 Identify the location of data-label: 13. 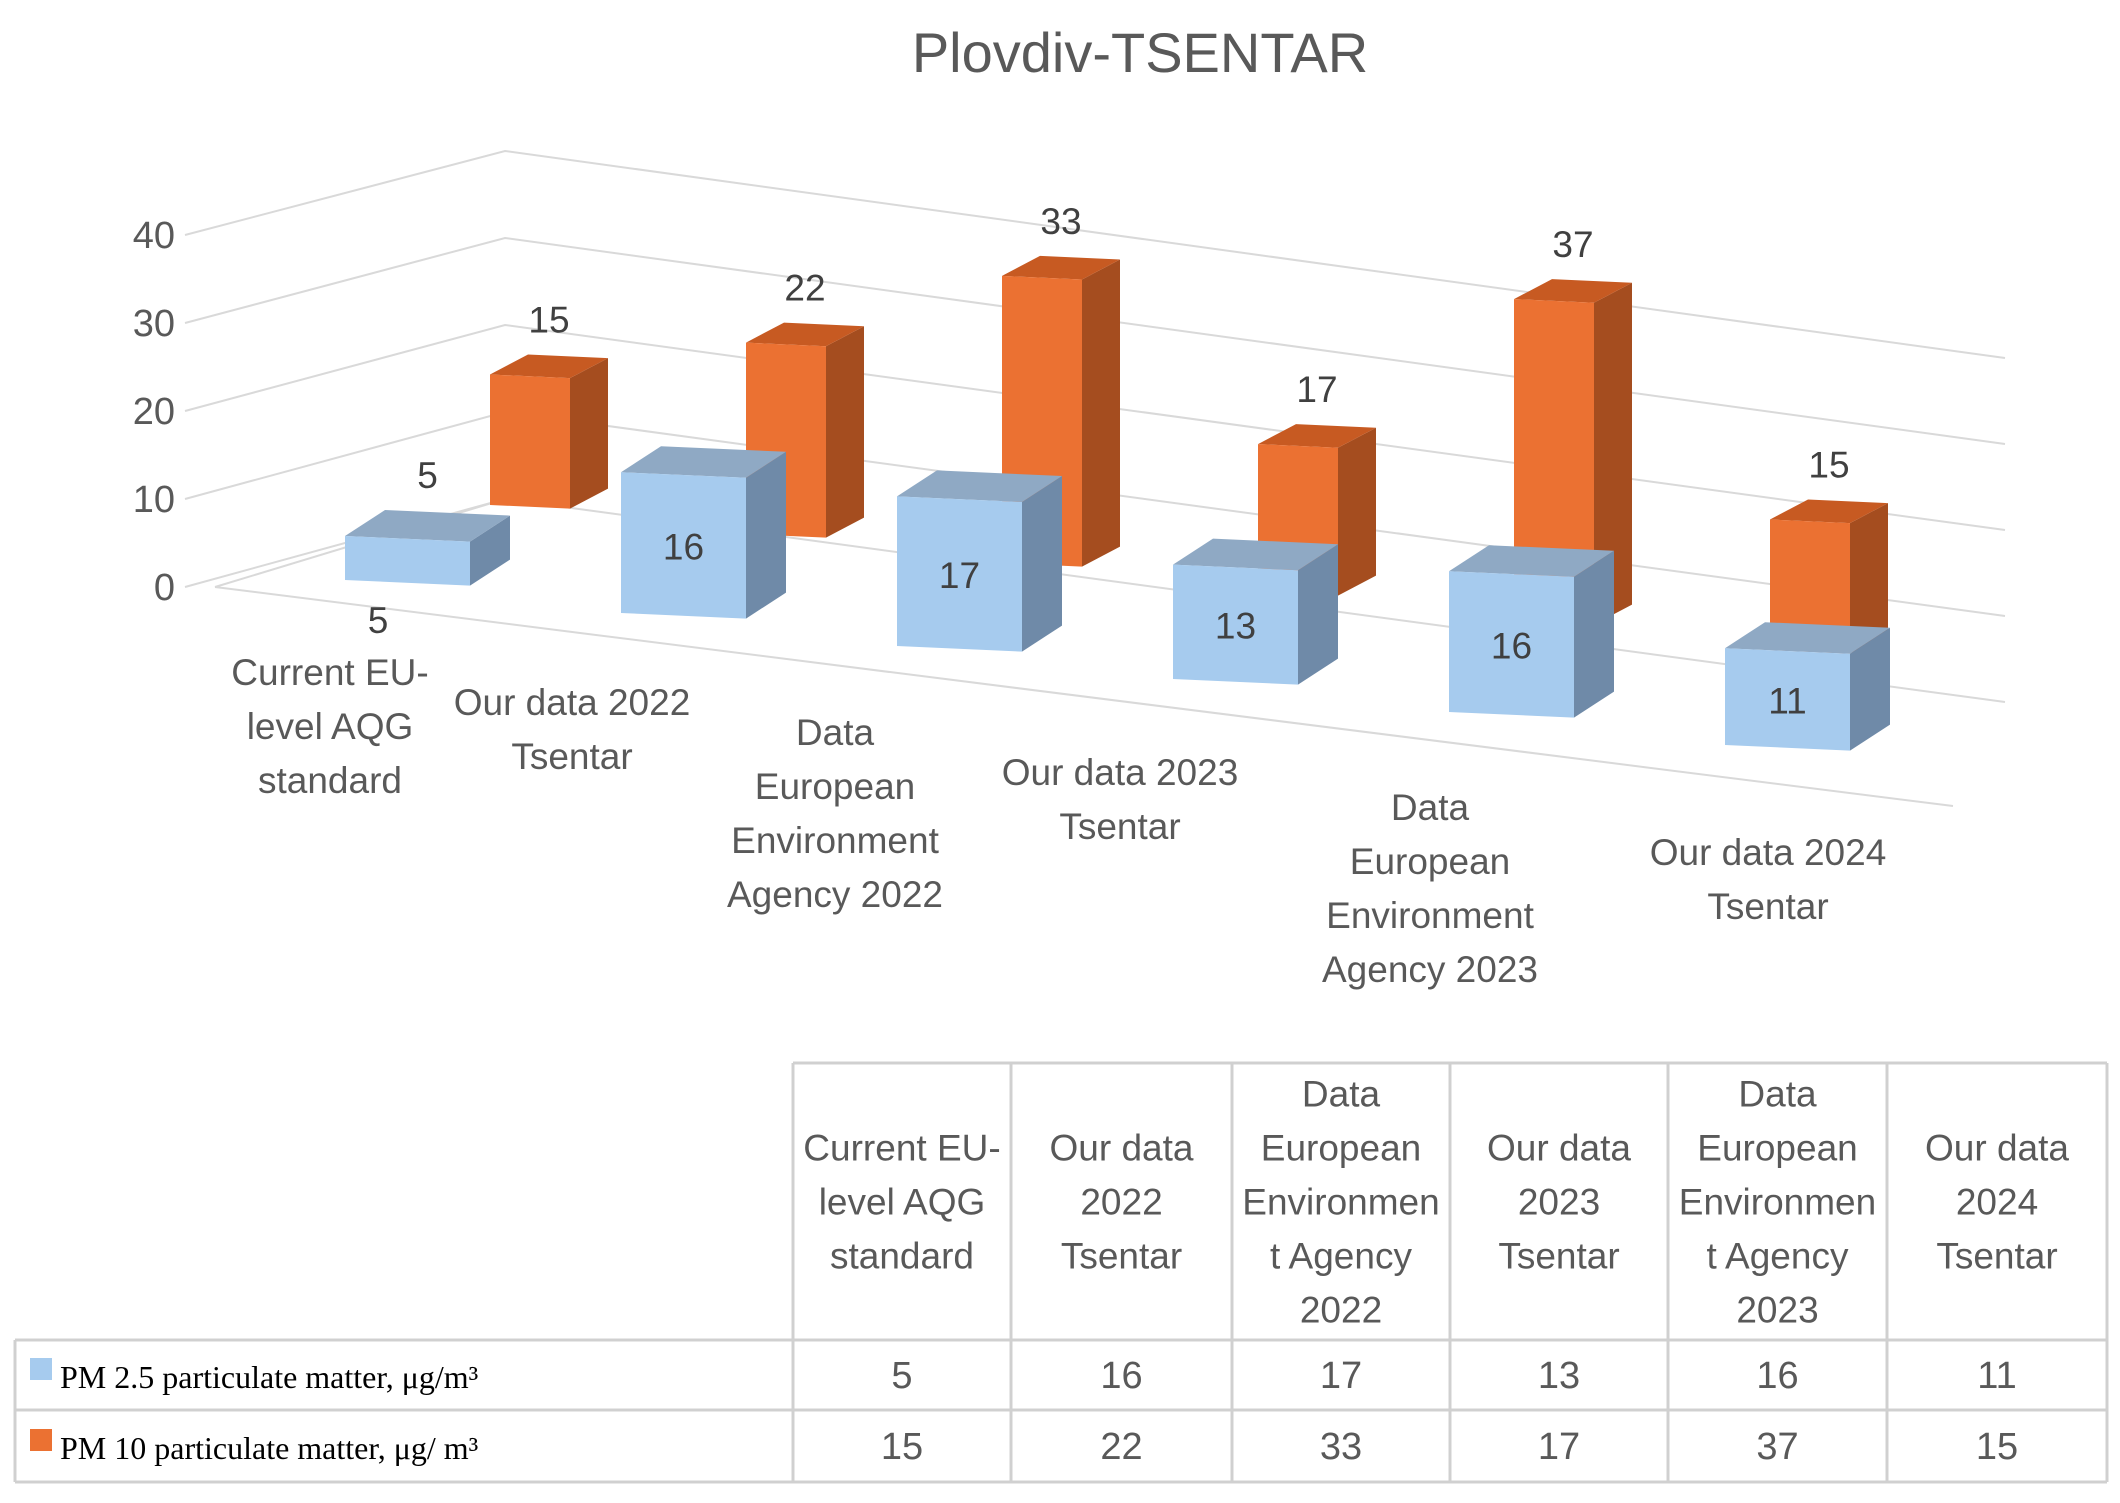
(1235, 626).